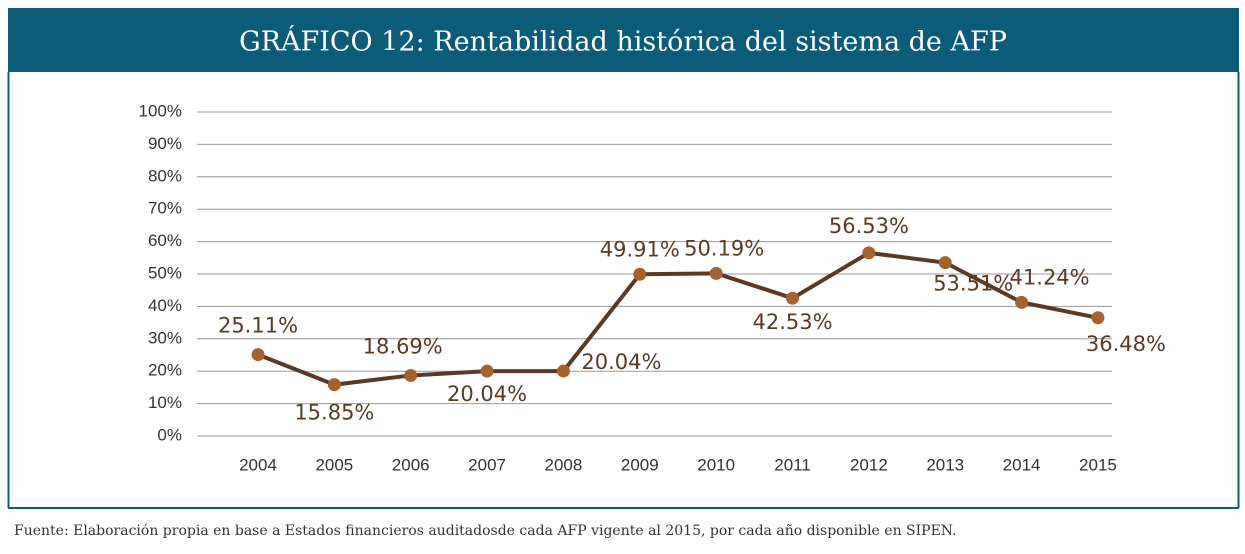 The image size is (1245, 554). Describe the element at coordinates (487, 464) in the screenshot. I see `x-tick-label: 2007` at that location.